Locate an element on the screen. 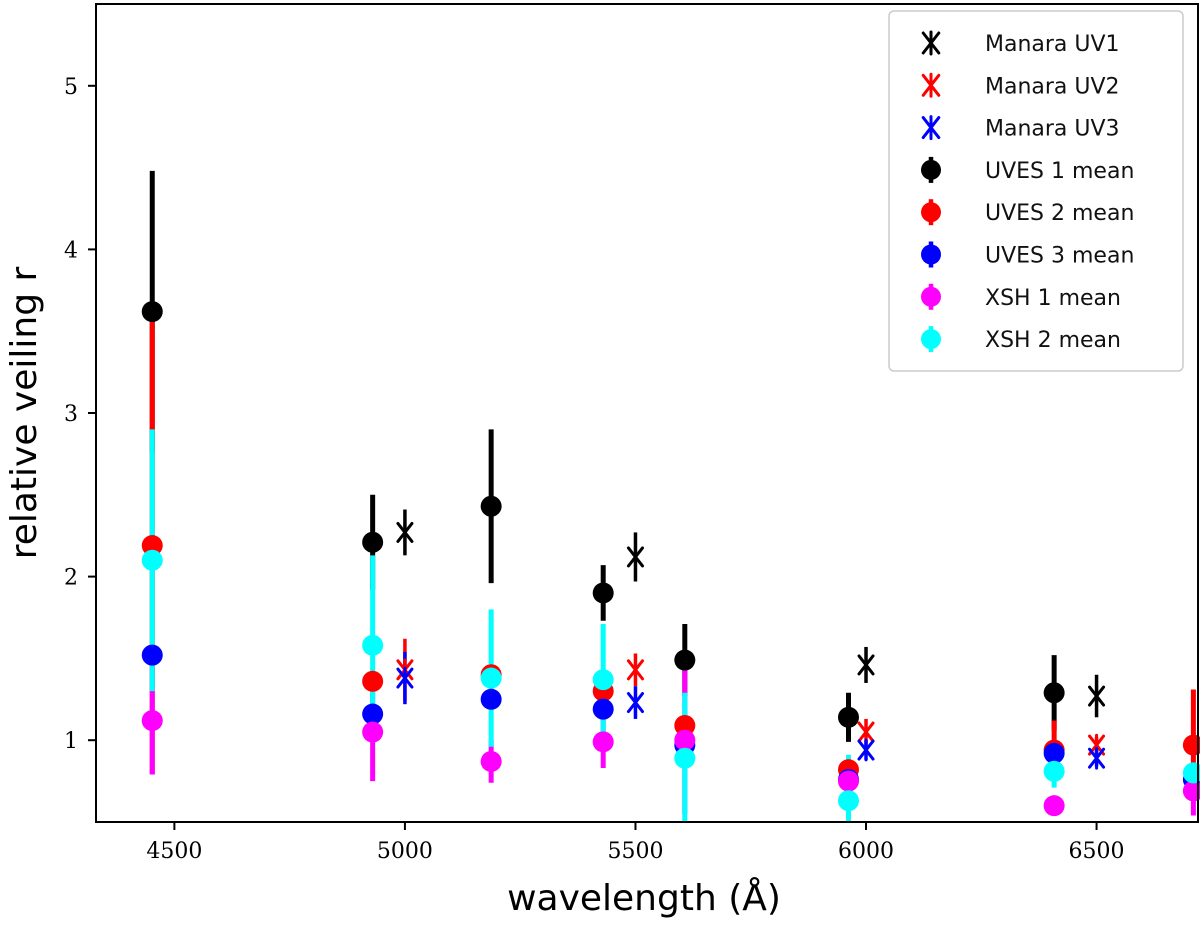 The image size is (1200, 937). y-tick-label: 5 is located at coordinates (71, 87).